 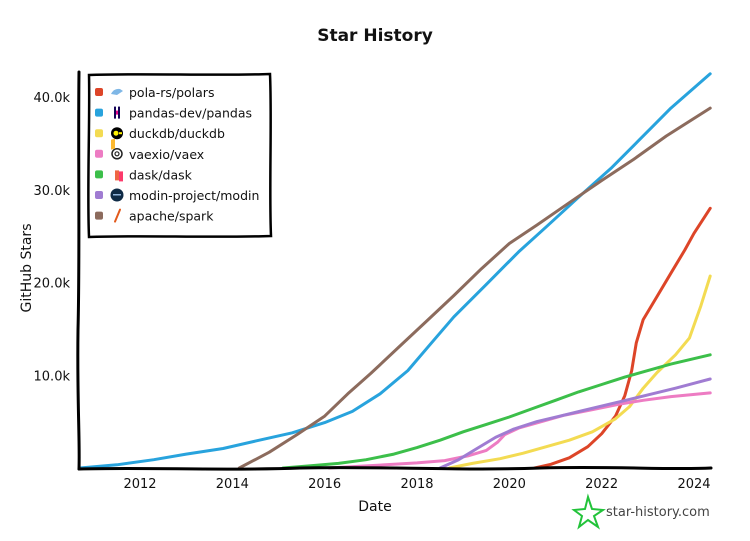 I want to click on series-line-pola-rs-polars, so click(x=622, y=338).